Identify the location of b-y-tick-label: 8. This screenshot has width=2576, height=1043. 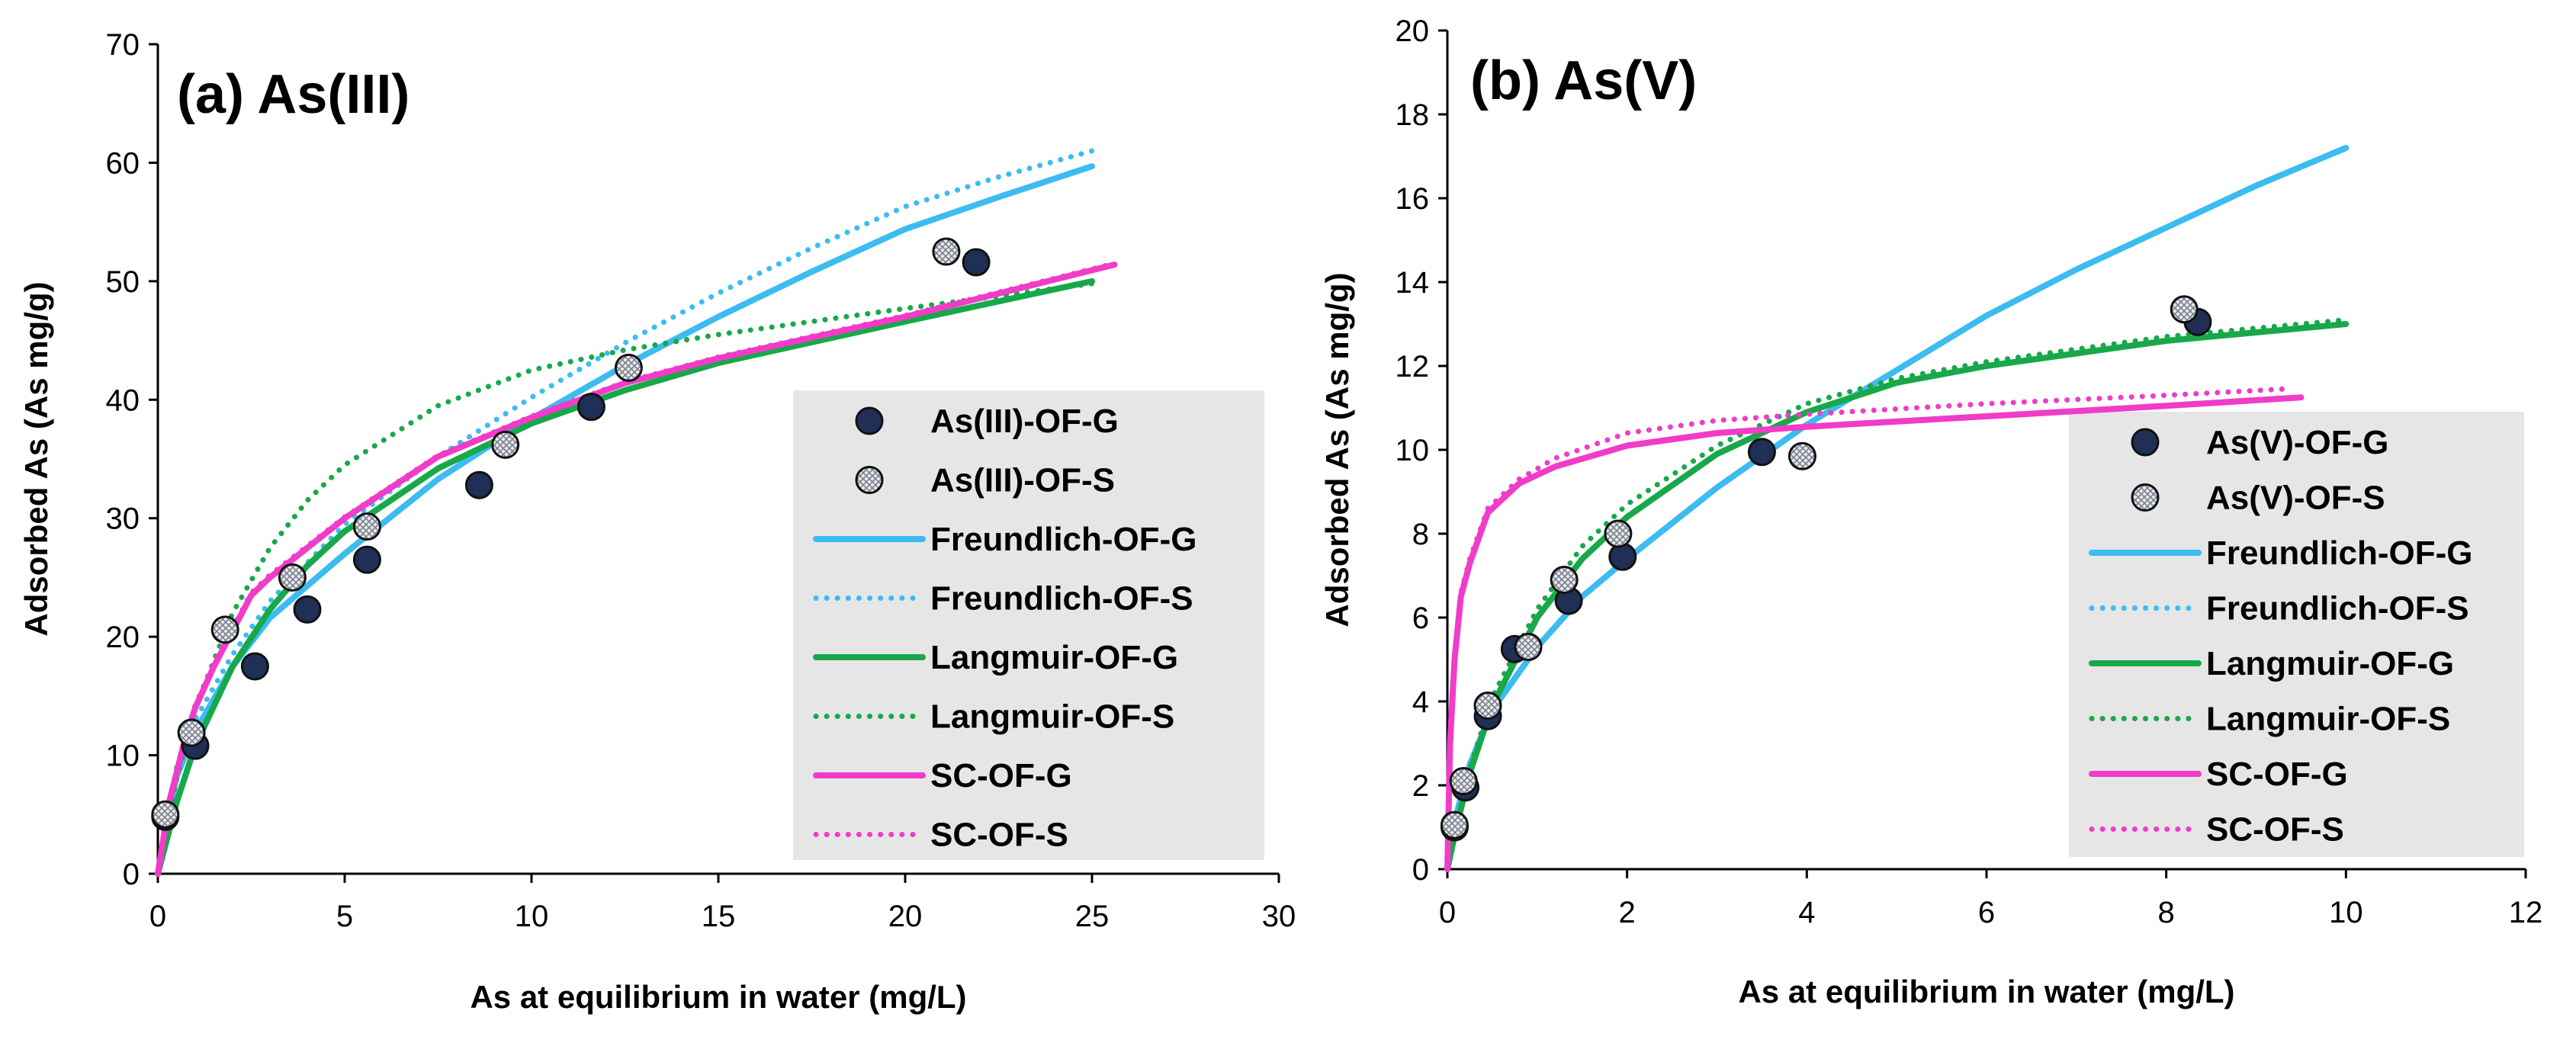
(1420, 534).